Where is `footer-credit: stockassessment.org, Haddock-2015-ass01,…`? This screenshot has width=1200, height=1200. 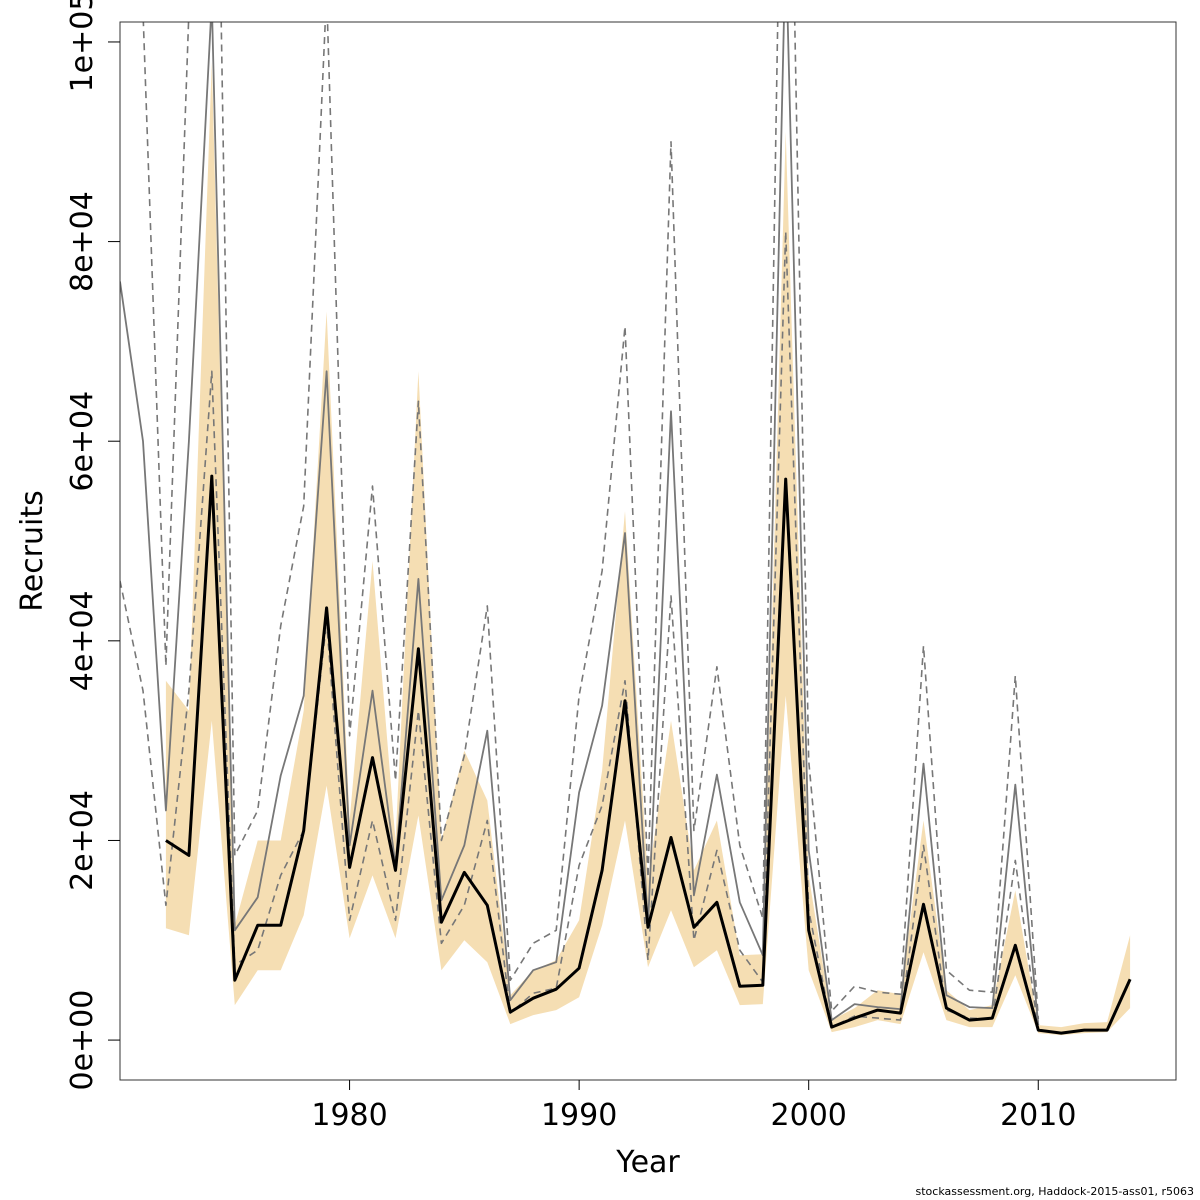
footer-credit: stockassessment.org, Haddock-2015-ass01,… is located at coordinates (1055, 1191).